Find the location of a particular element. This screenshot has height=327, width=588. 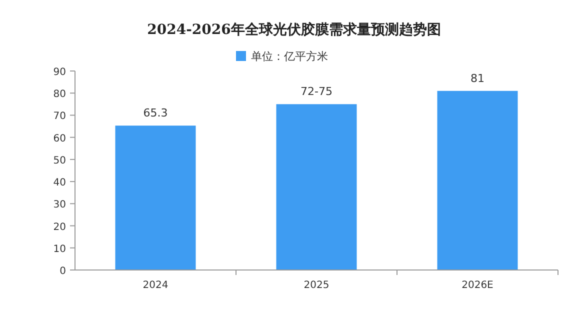

text: 81 is located at coordinates (477, 78).